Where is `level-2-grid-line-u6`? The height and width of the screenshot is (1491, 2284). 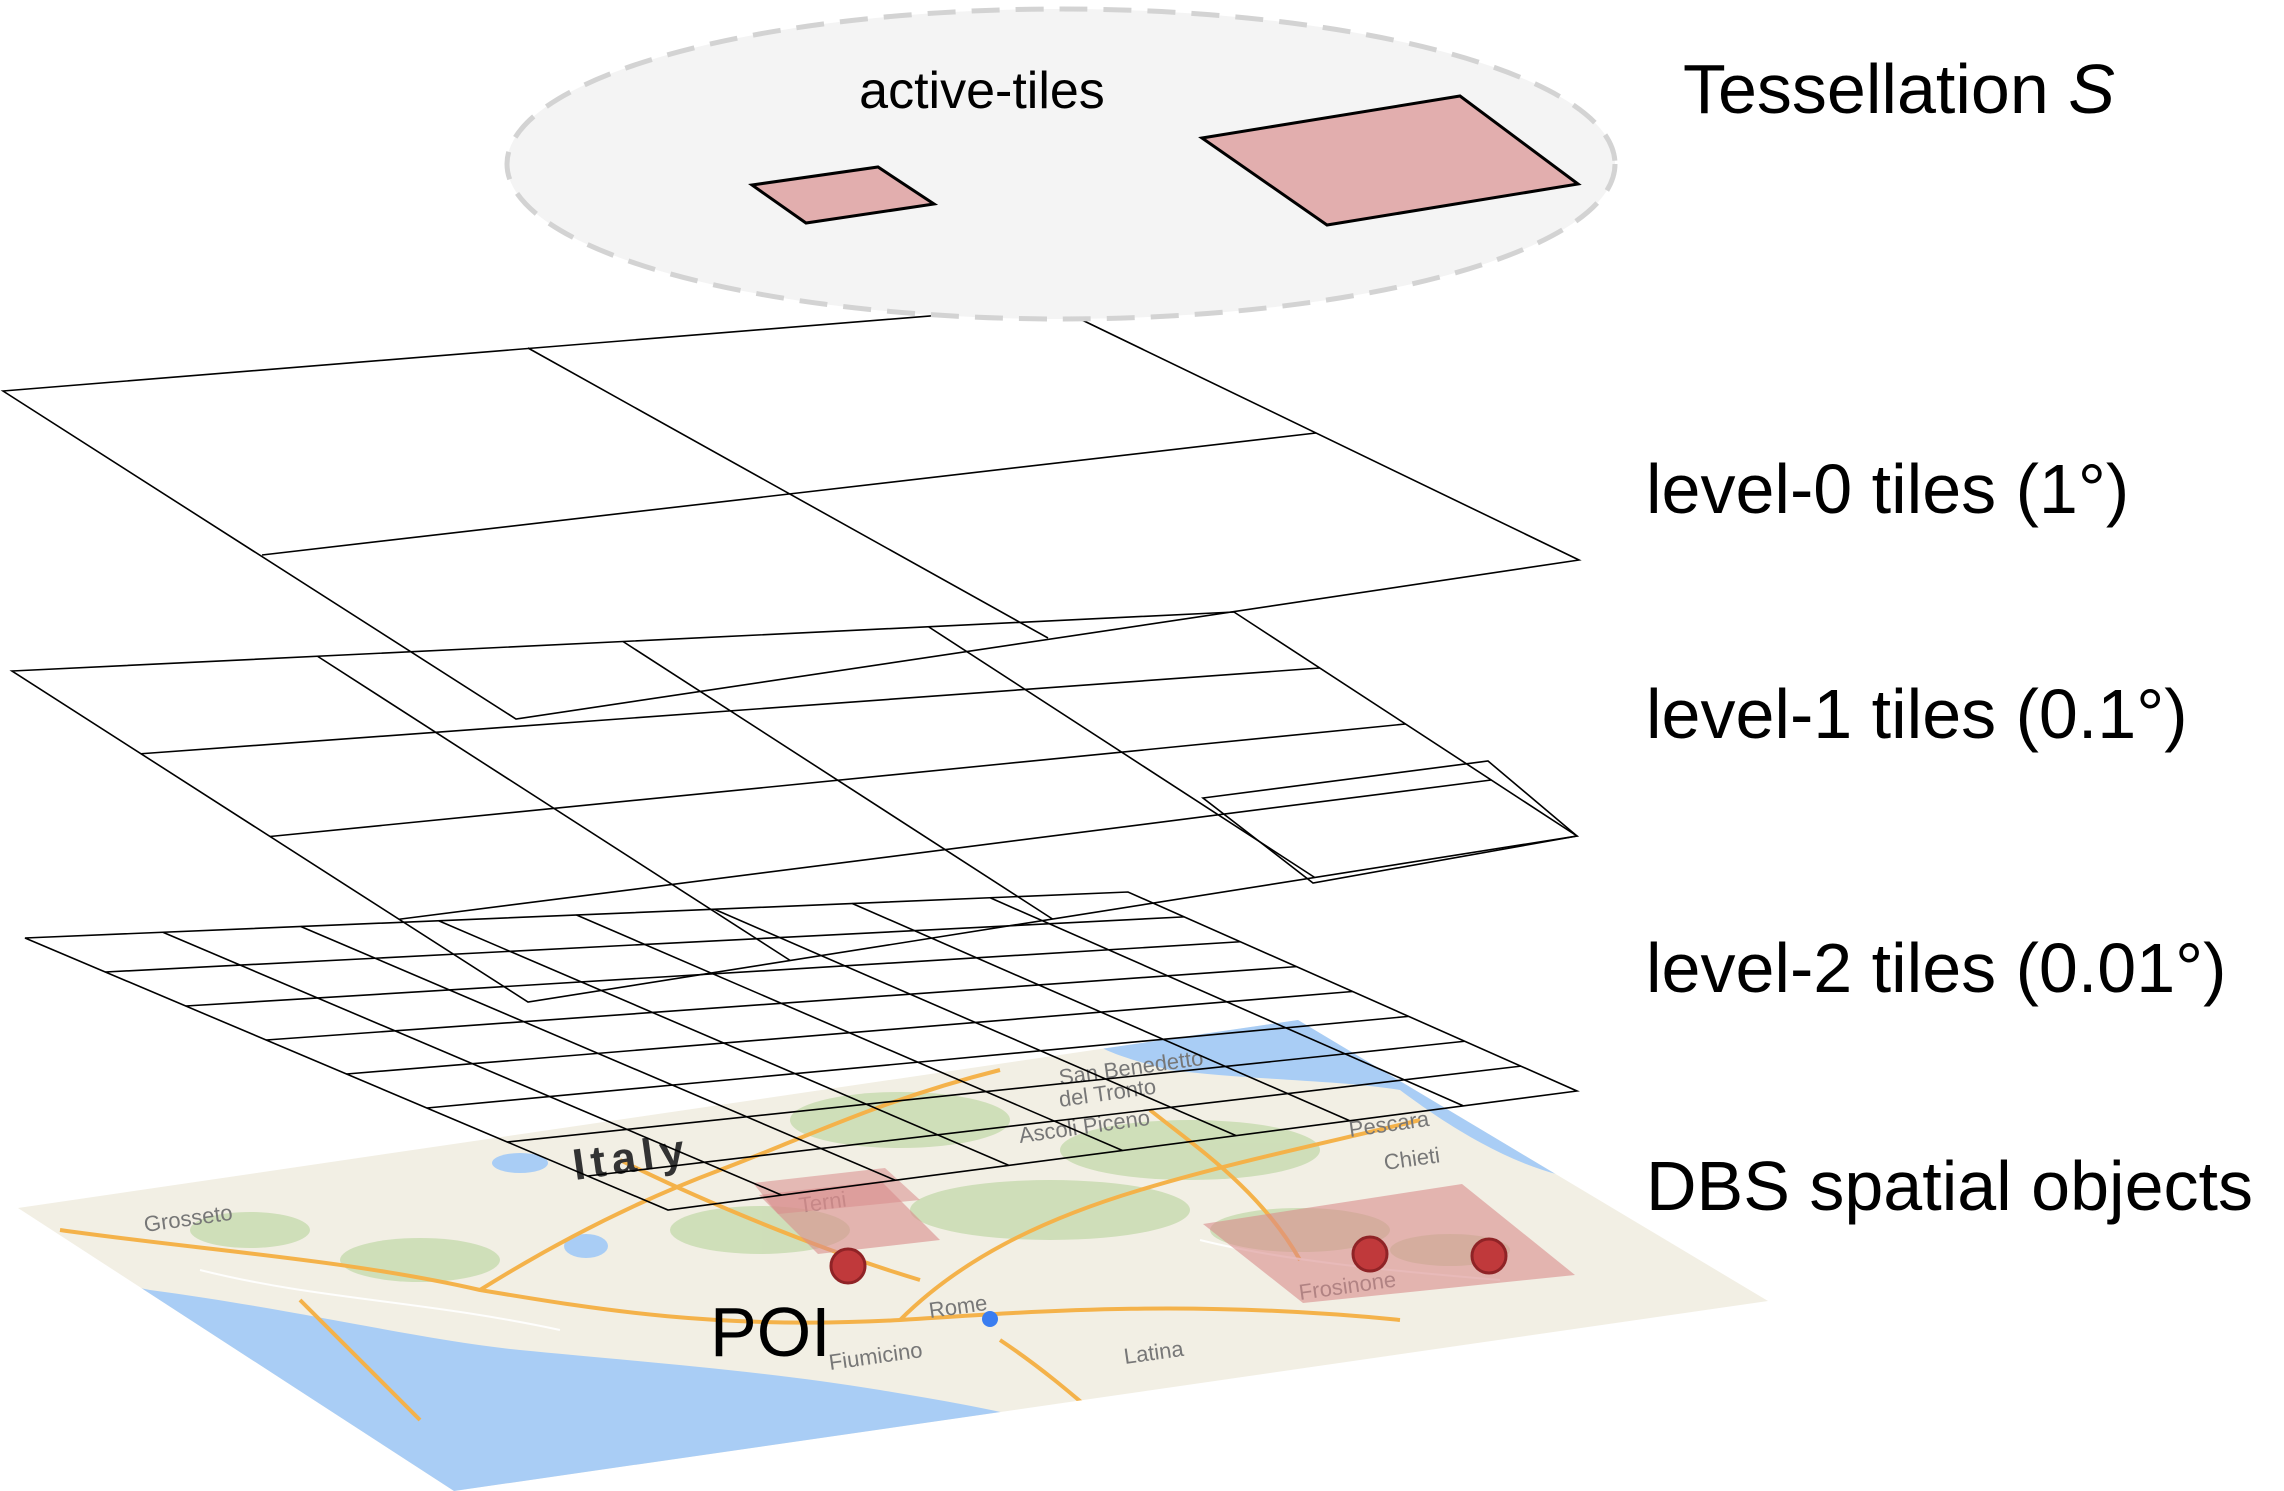 level-2-grid-line-u6 is located at coordinates (1101, 1012).